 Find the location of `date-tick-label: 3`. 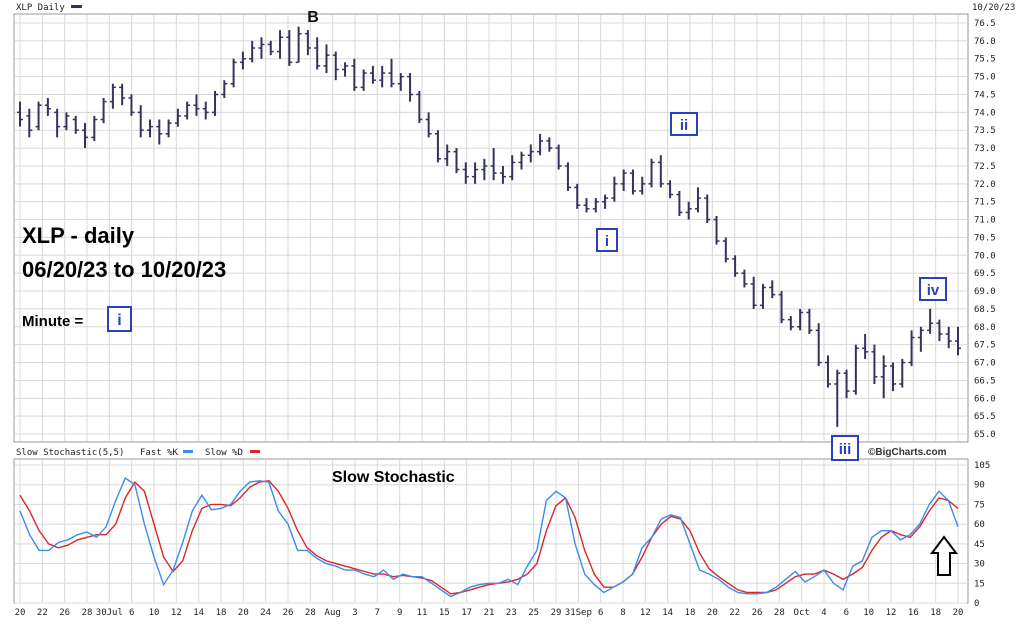

date-tick-label: 3 is located at coordinates (354, 613).